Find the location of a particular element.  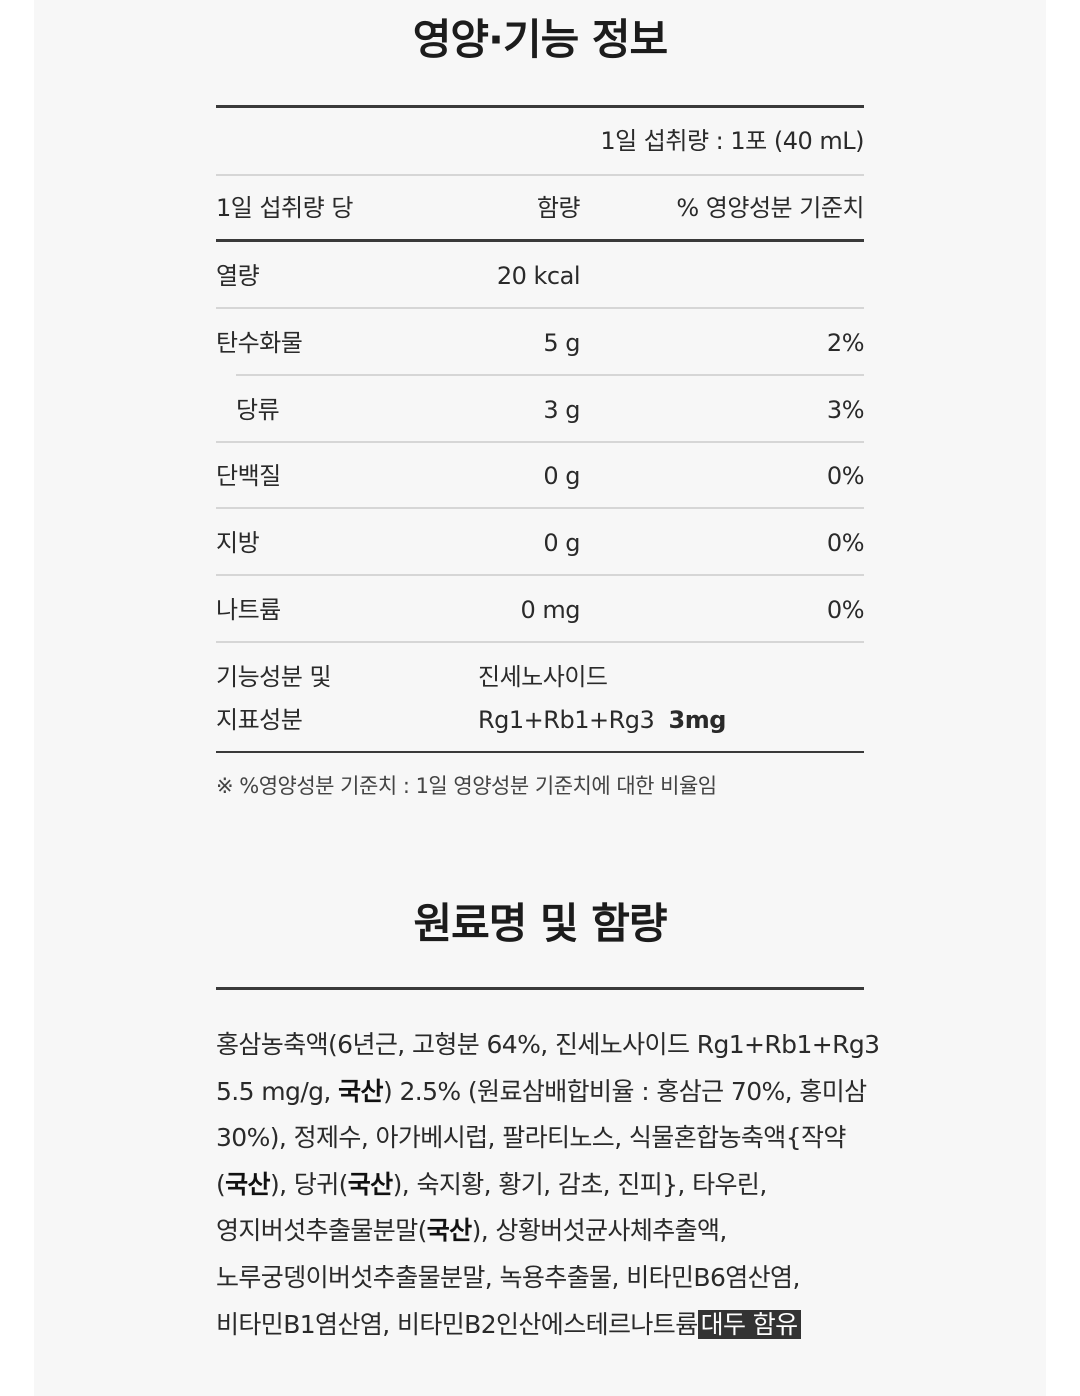

footnote: ※ %영양성분 기준치 : 1일 영양성분 기준치에 대한 비율임 is located at coordinates (466, 786).